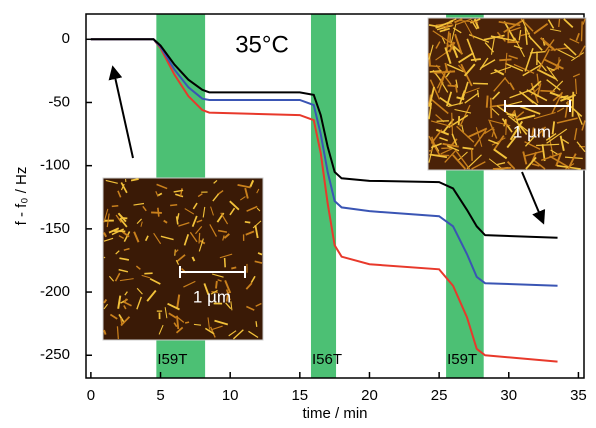  Describe the element at coordinates (55, 228) in the screenshot. I see `y-tick-label: -150` at that location.